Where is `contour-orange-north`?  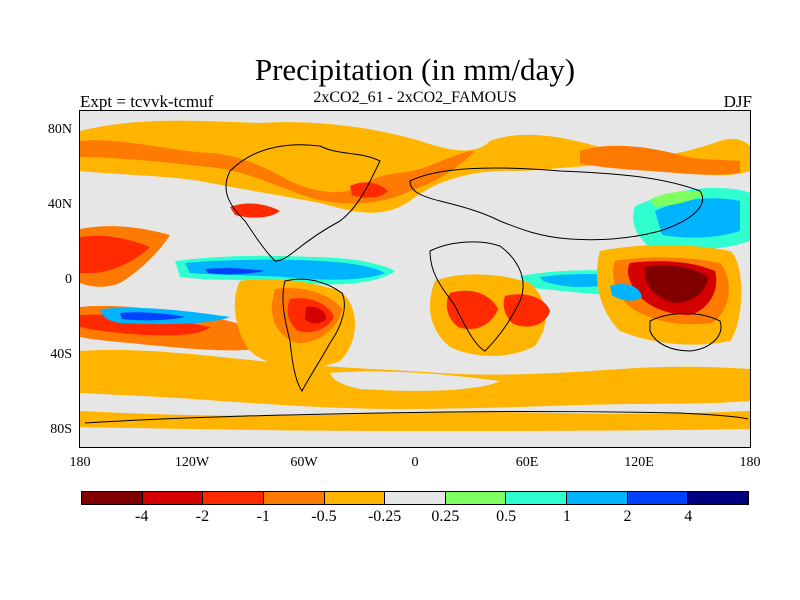
contour-orange-north is located at coordinates (415, 166).